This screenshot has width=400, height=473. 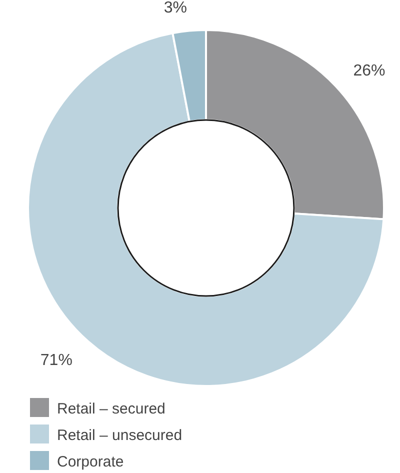 I want to click on data-label: 3%, so click(x=175, y=8).